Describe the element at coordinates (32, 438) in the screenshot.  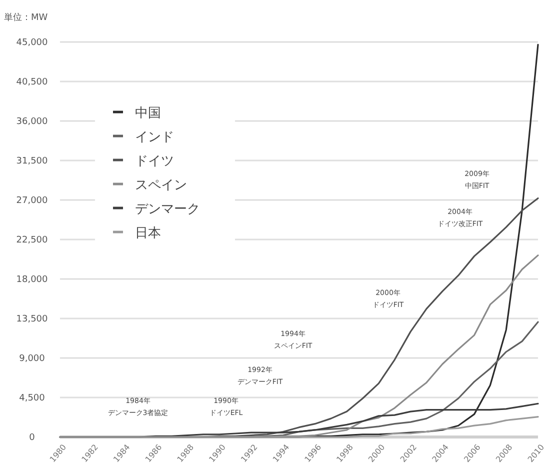
I see `y-tick-label: 0` at that location.